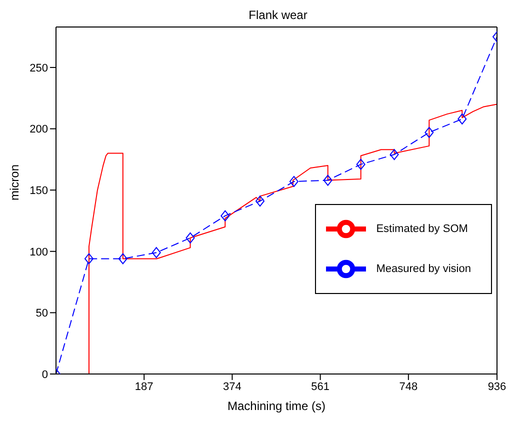 The image size is (510, 425). Describe the element at coordinates (144, 386) in the screenshot. I see `x-tick-label: 187` at that location.